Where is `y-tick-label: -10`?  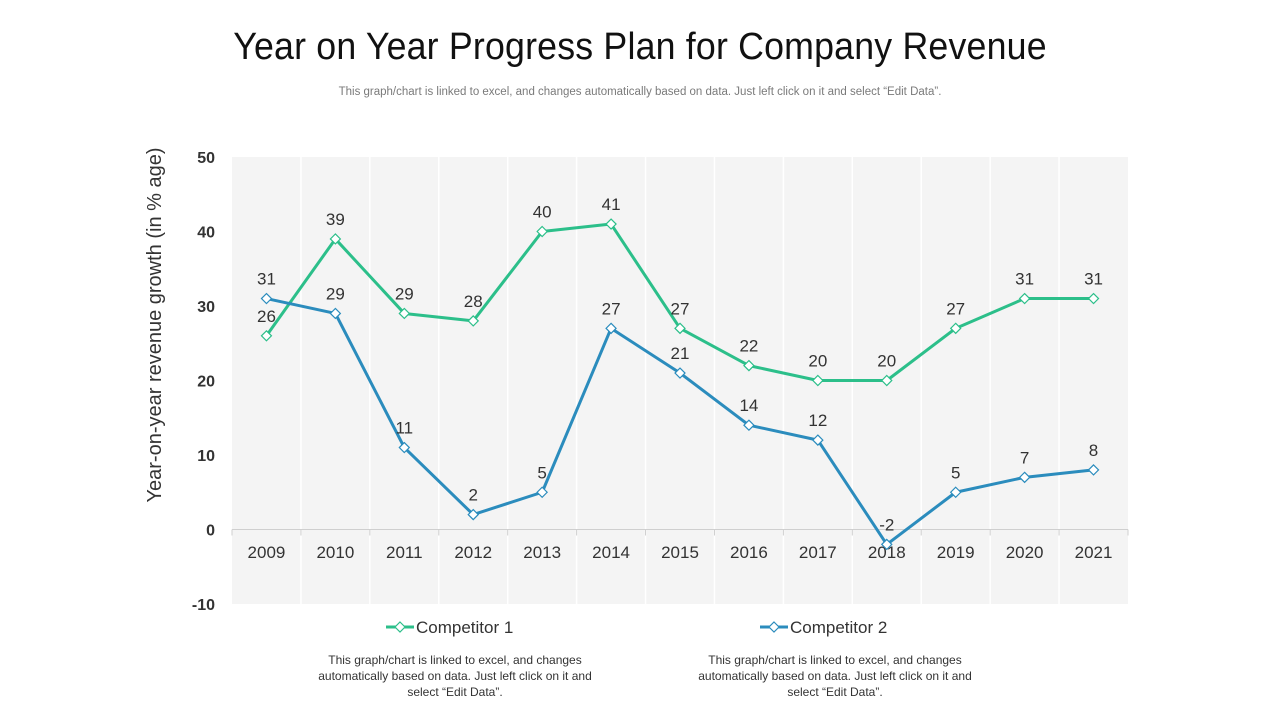 y-tick-label: -10 is located at coordinates (203, 605).